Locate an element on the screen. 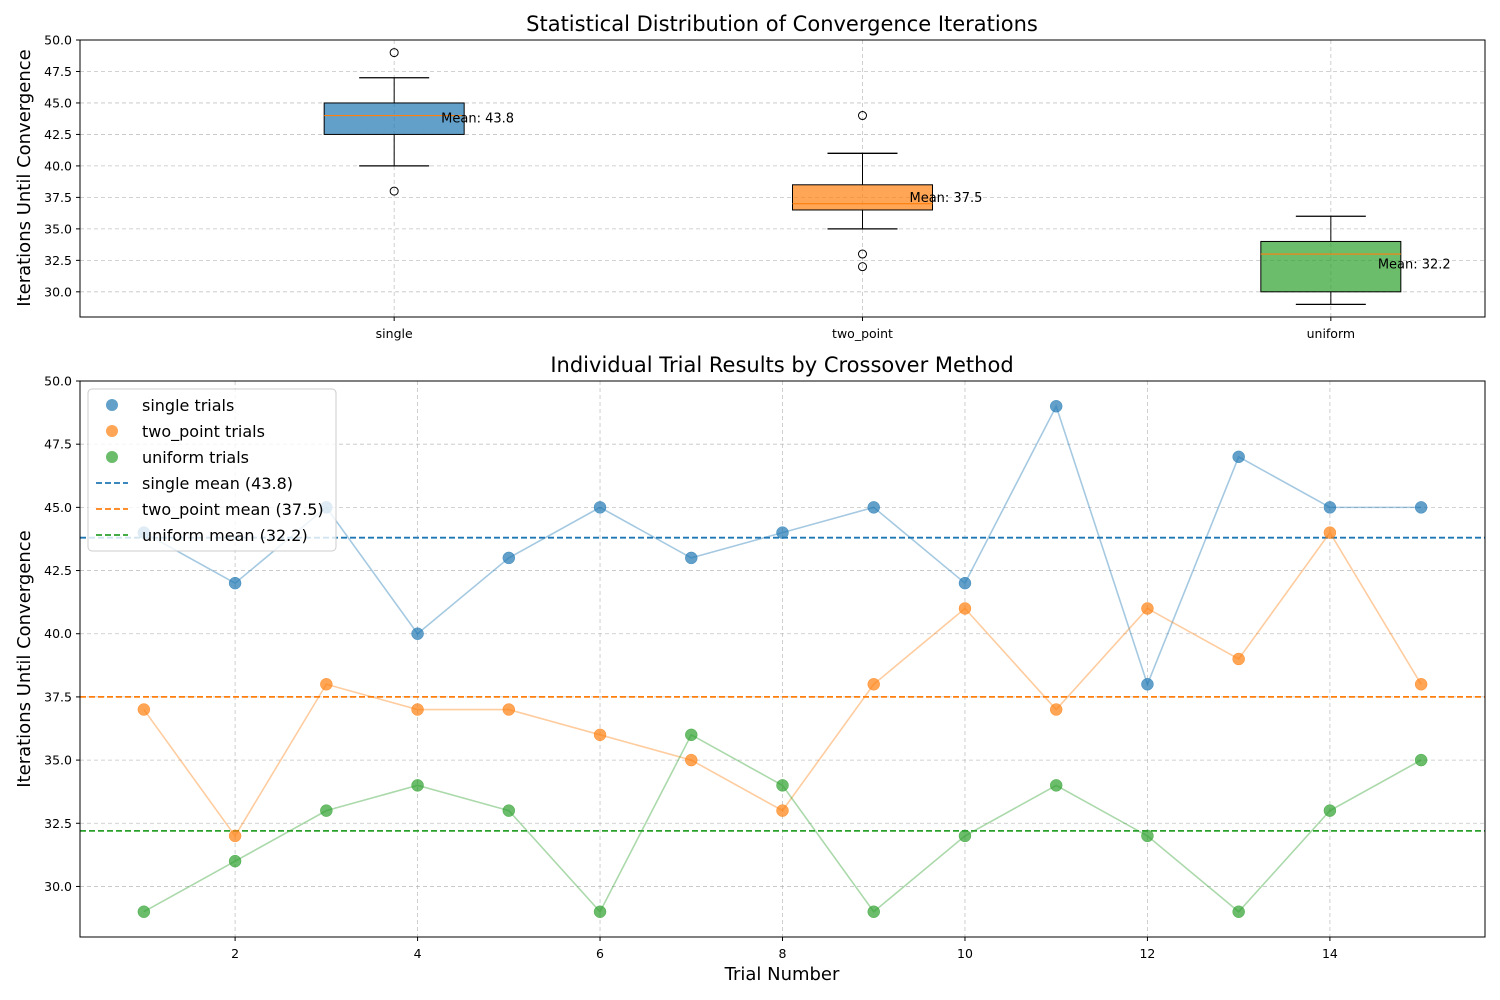 The image size is (1500, 1000). boxplot-y-tick-label: 45.0 is located at coordinates (58, 102).